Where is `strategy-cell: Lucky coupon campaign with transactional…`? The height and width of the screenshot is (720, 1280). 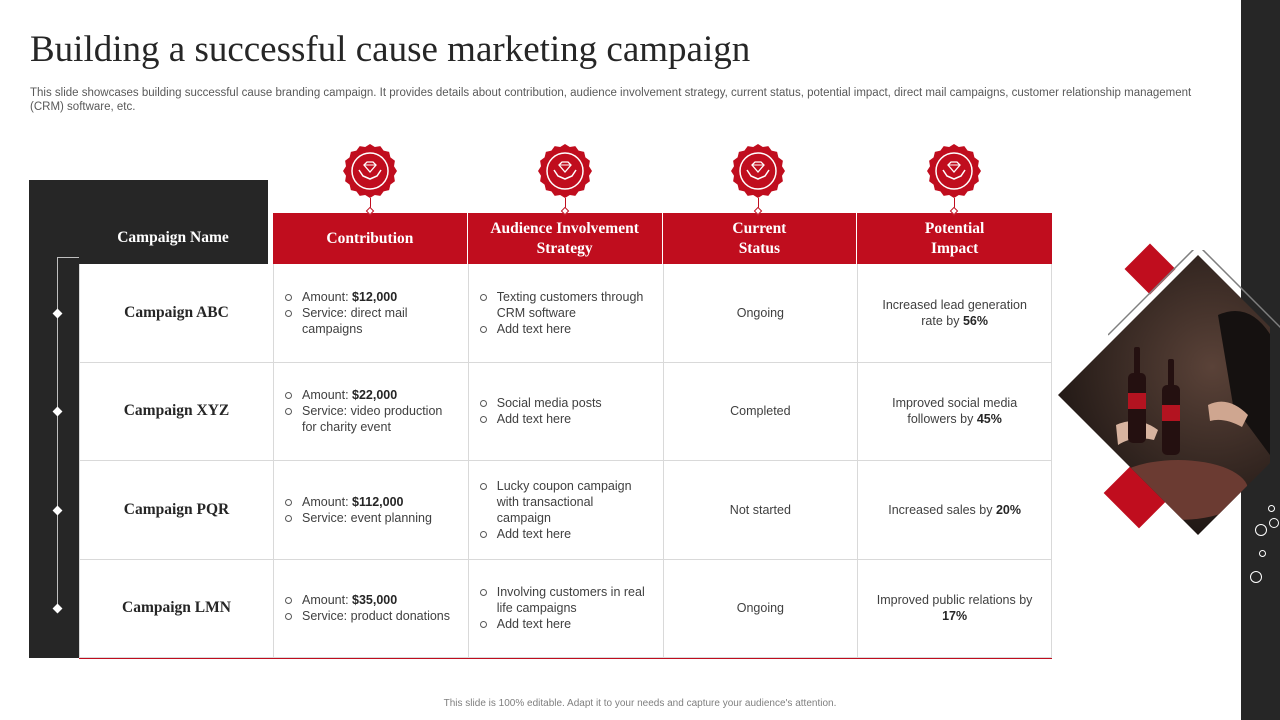 strategy-cell: Lucky coupon campaign with transactional… is located at coordinates (565, 510).